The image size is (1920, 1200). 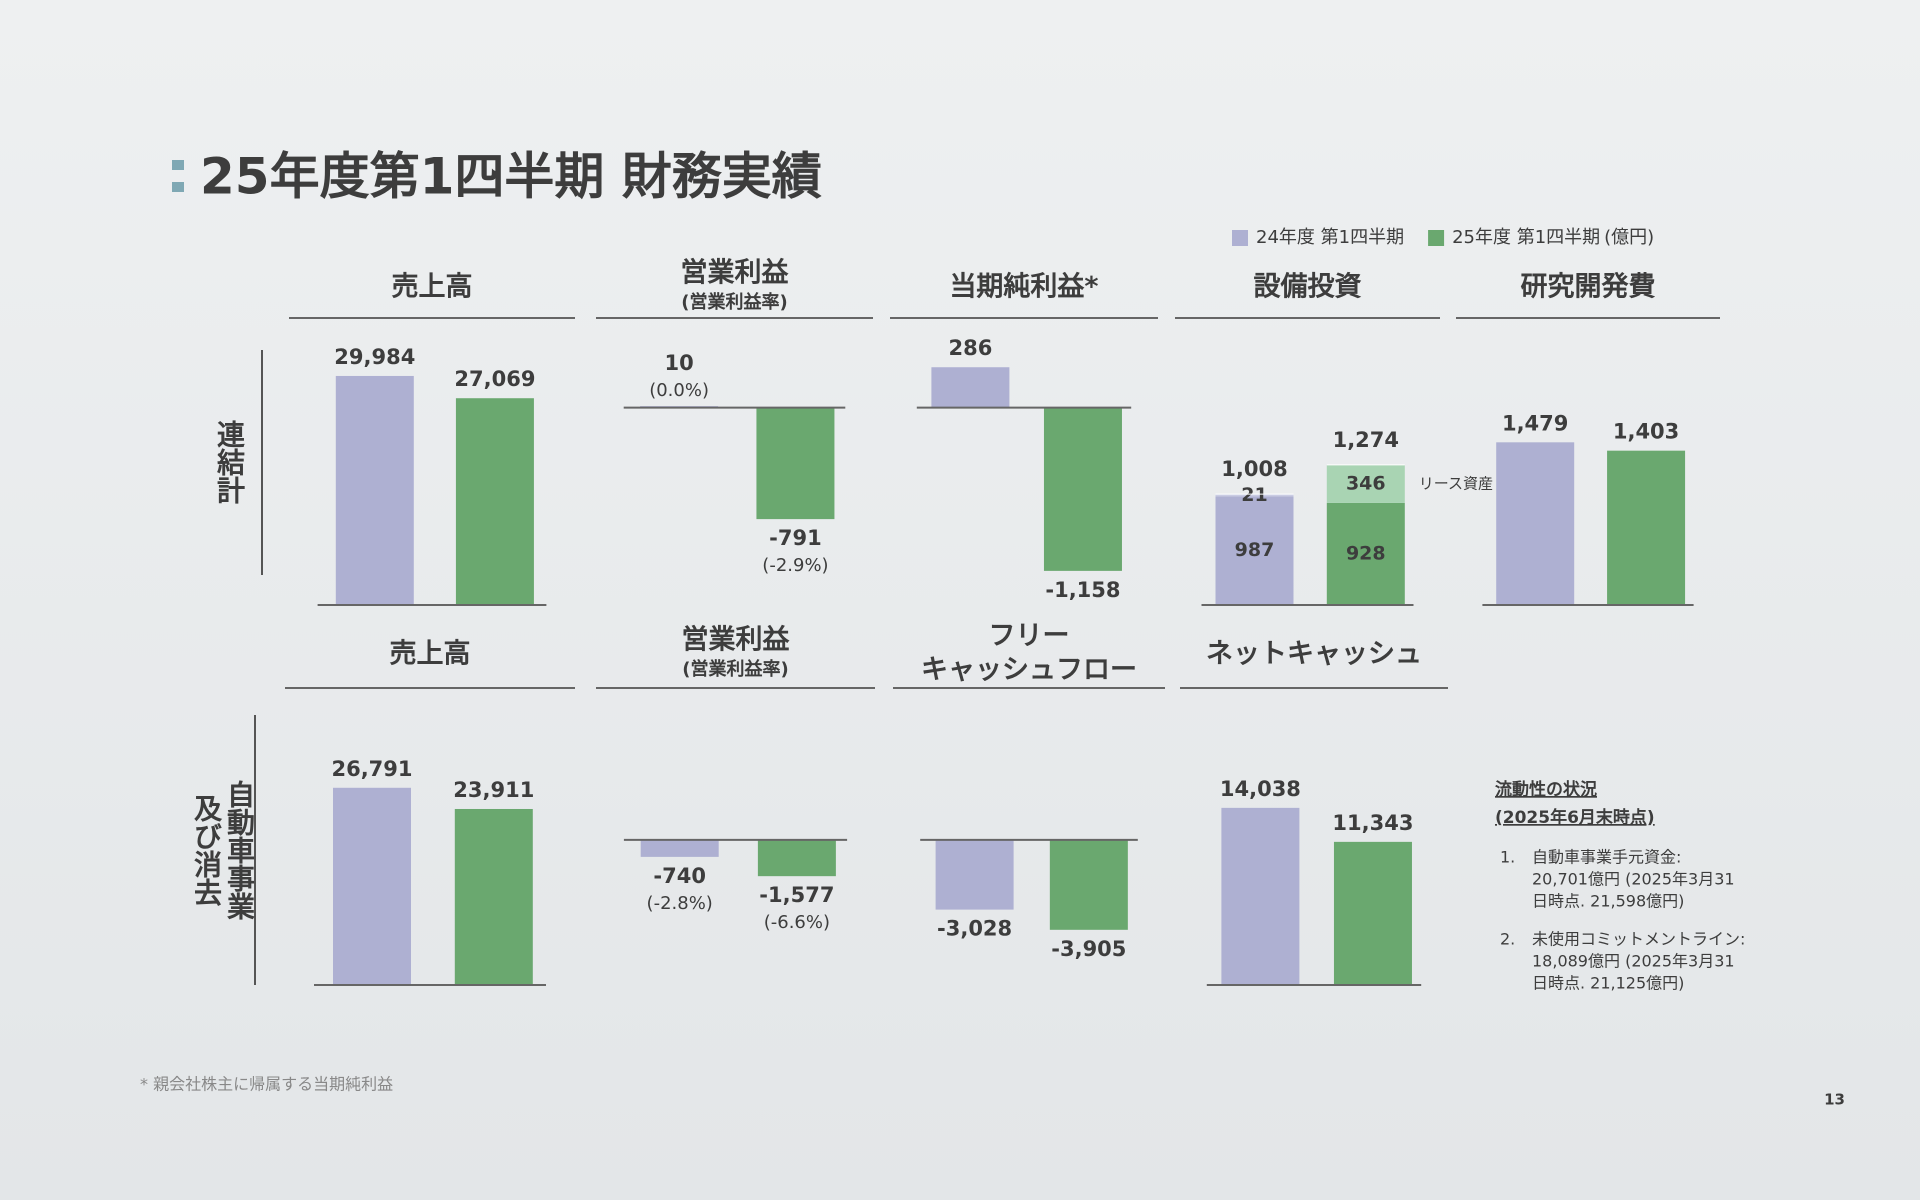 I want to click on value-label: 1,403, so click(x=1646, y=432).